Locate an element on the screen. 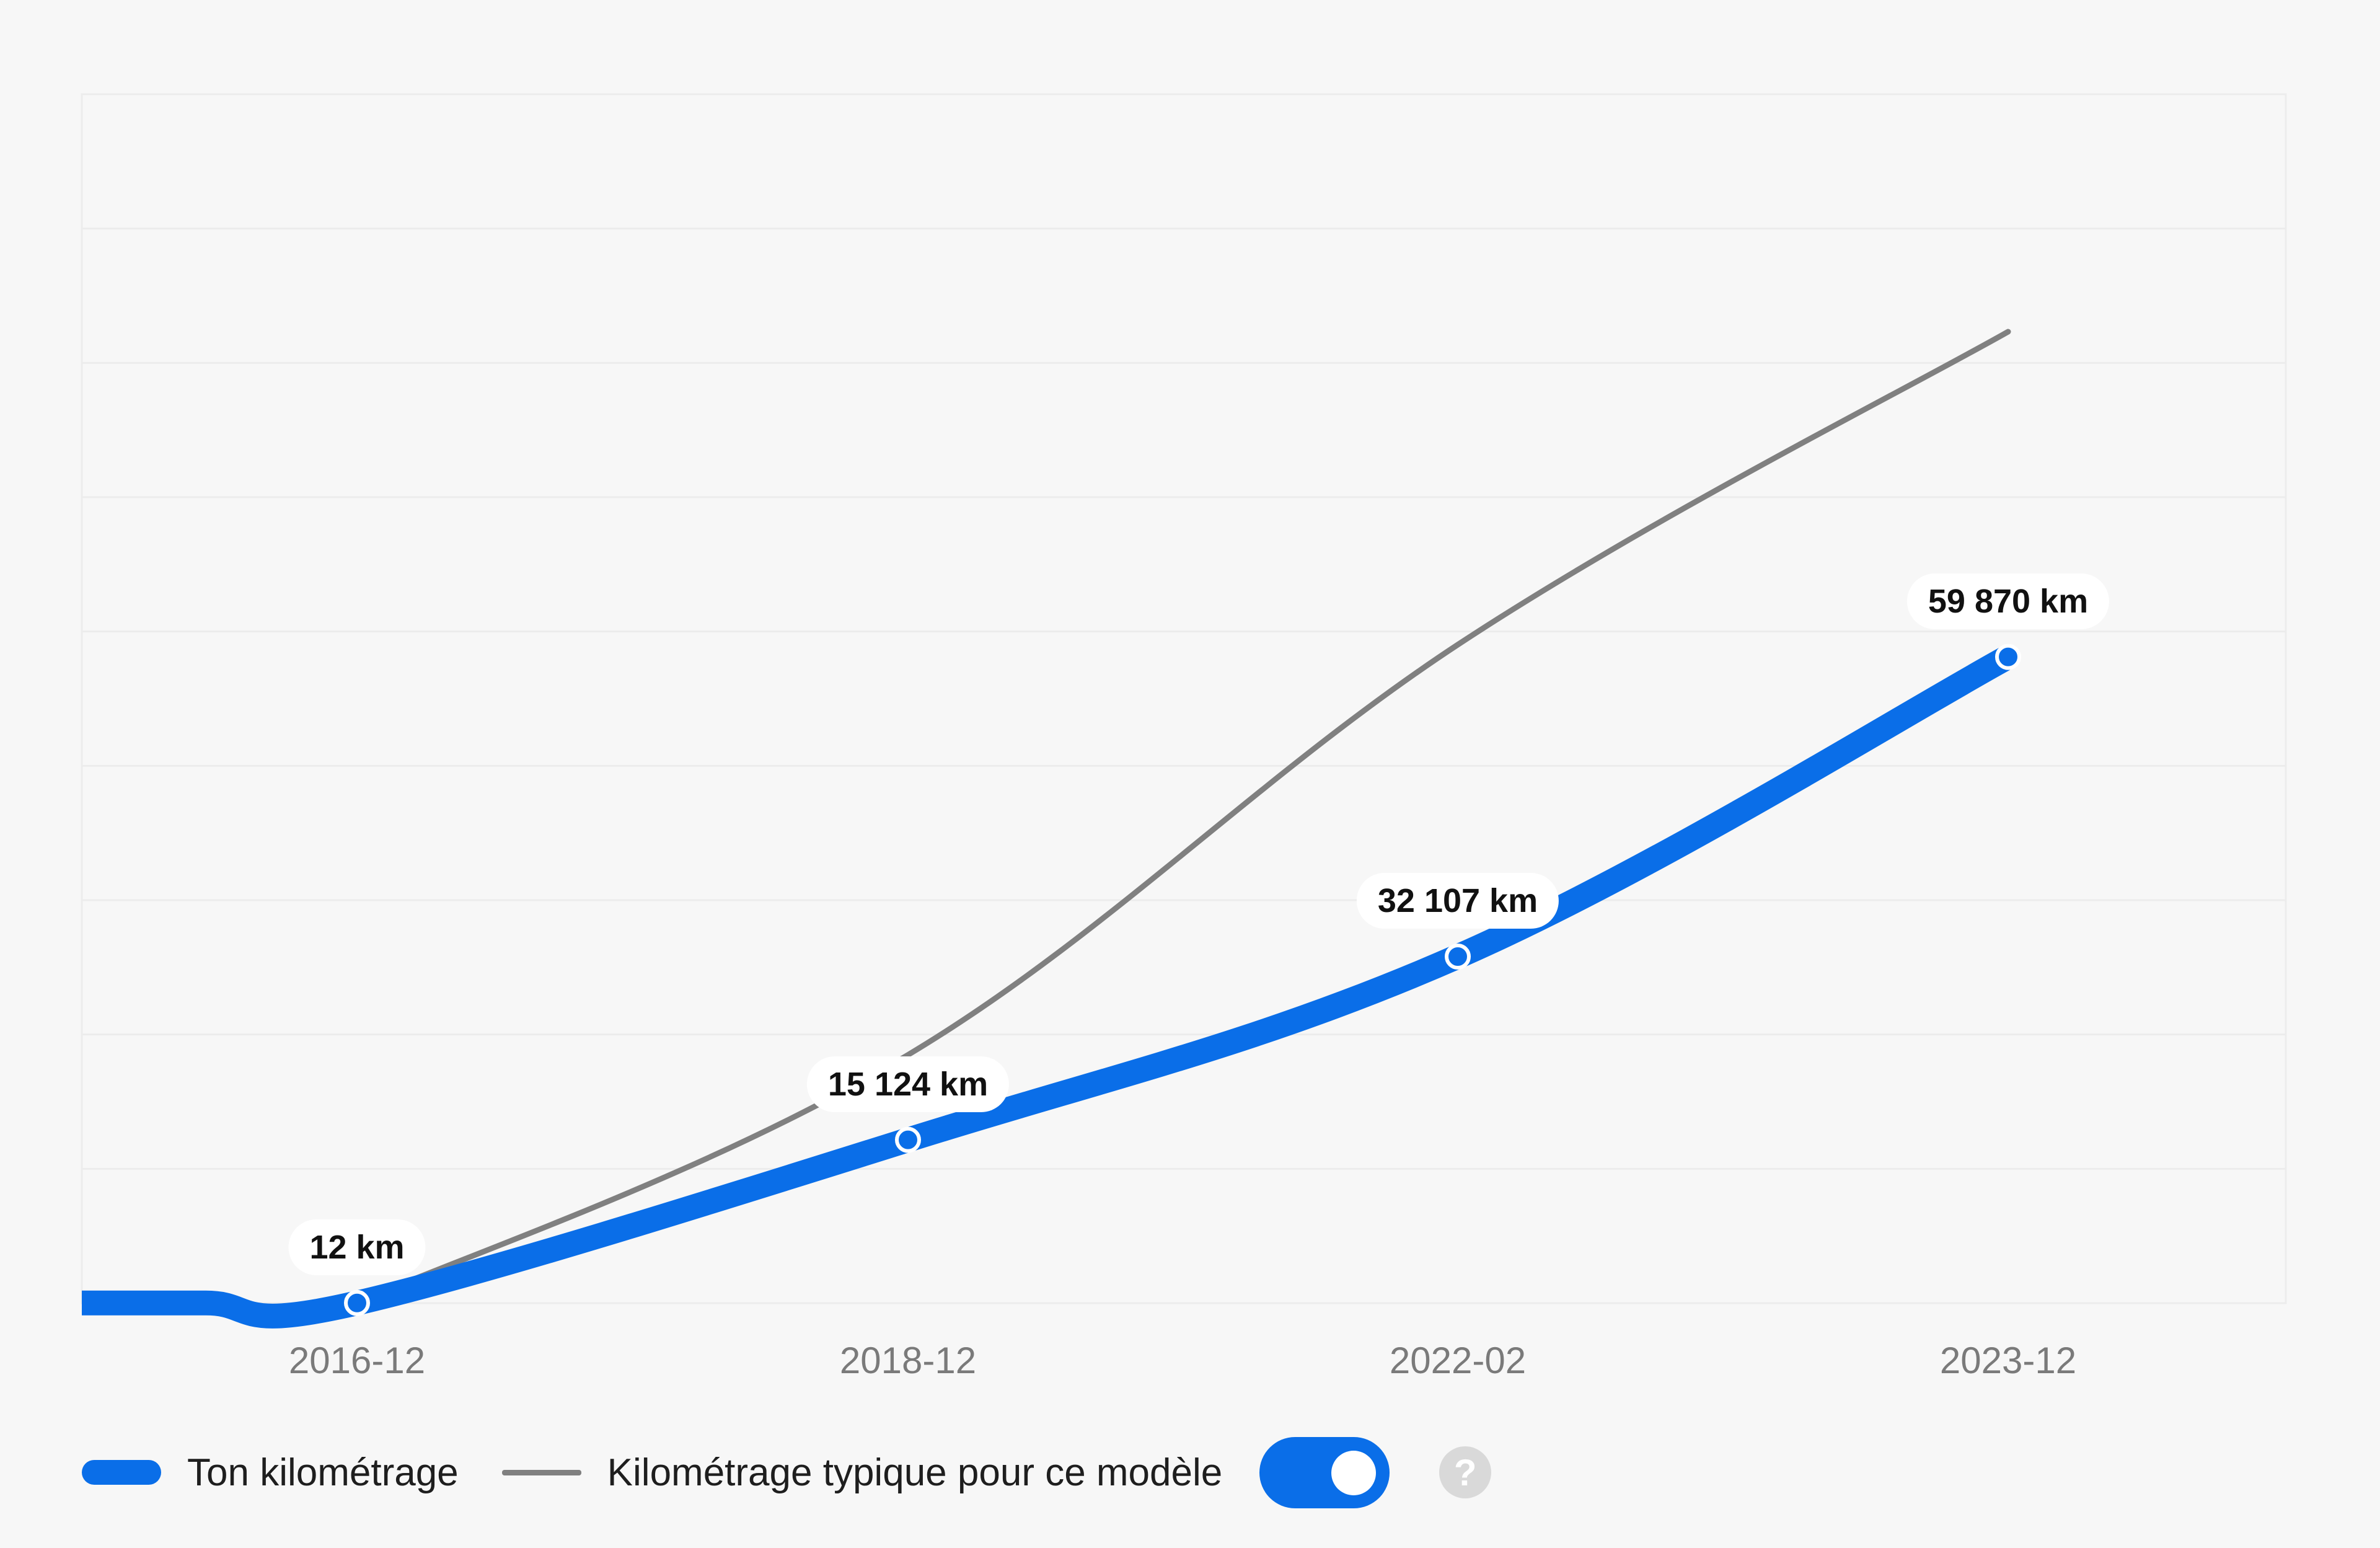 The width and height of the screenshot is (2380, 1548). toggle-knob is located at coordinates (1354, 1472).